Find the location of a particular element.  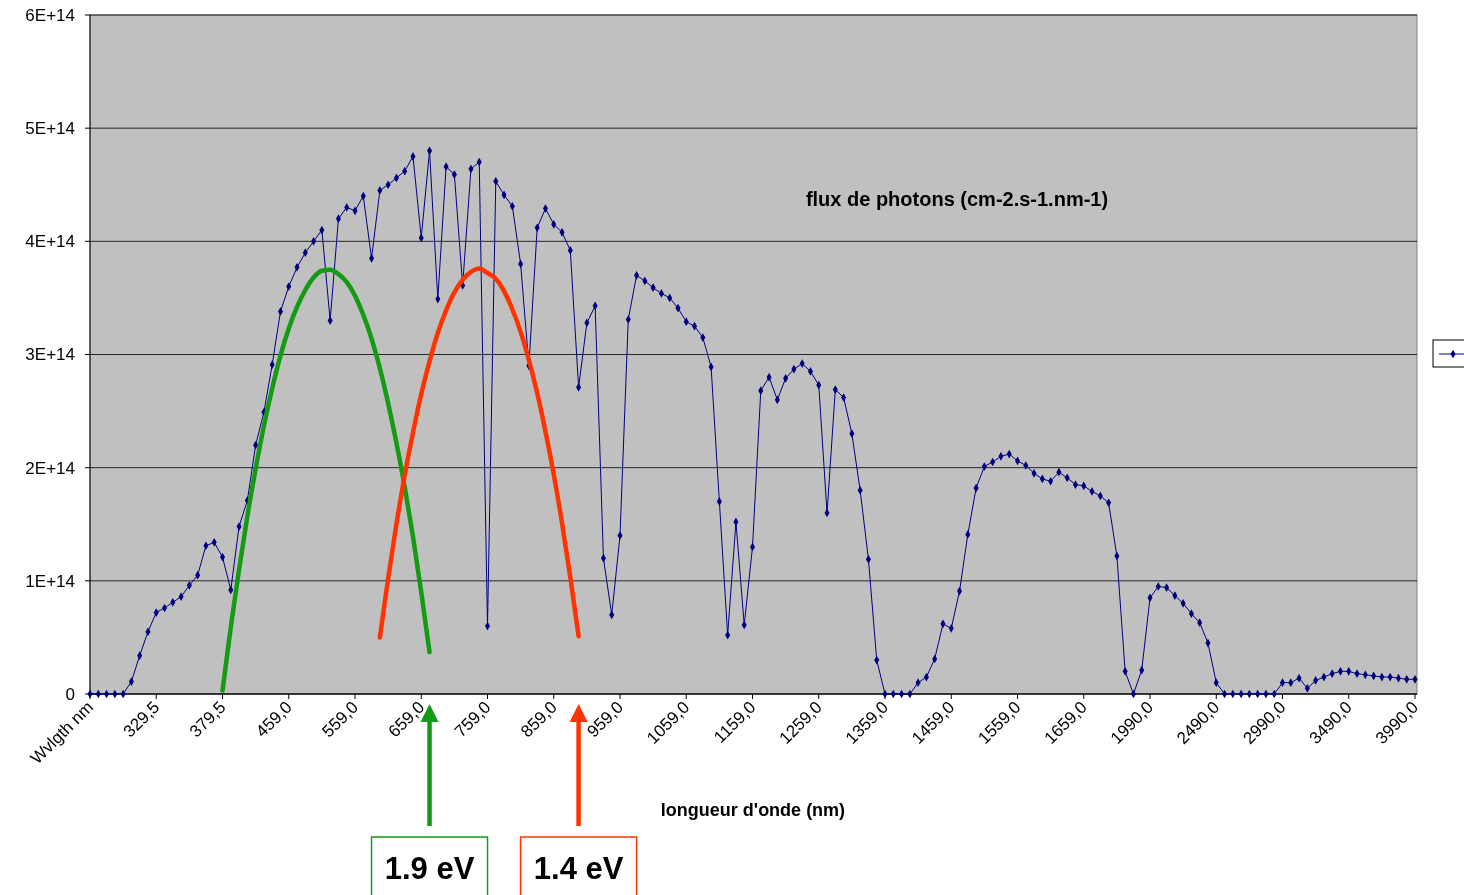

text: 1.9 eV is located at coordinates (429, 868).